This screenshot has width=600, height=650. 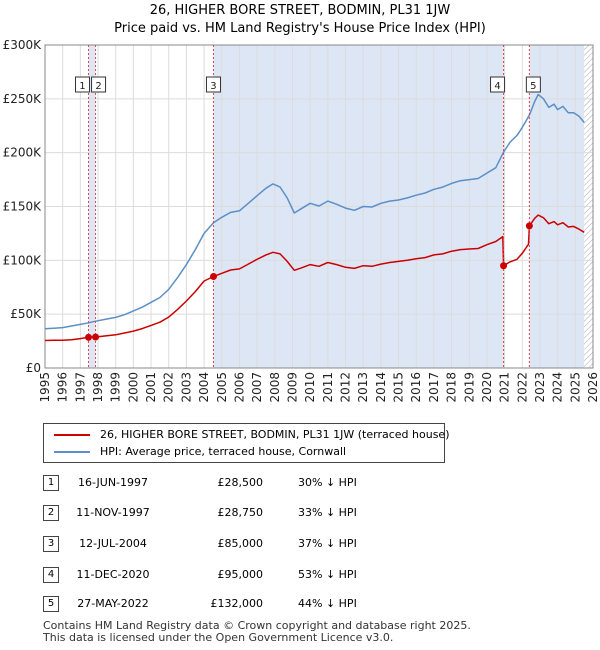 What do you see at coordinates (558, 387) in the screenshot?
I see `x-tick-label: 2024` at bounding box center [558, 387].